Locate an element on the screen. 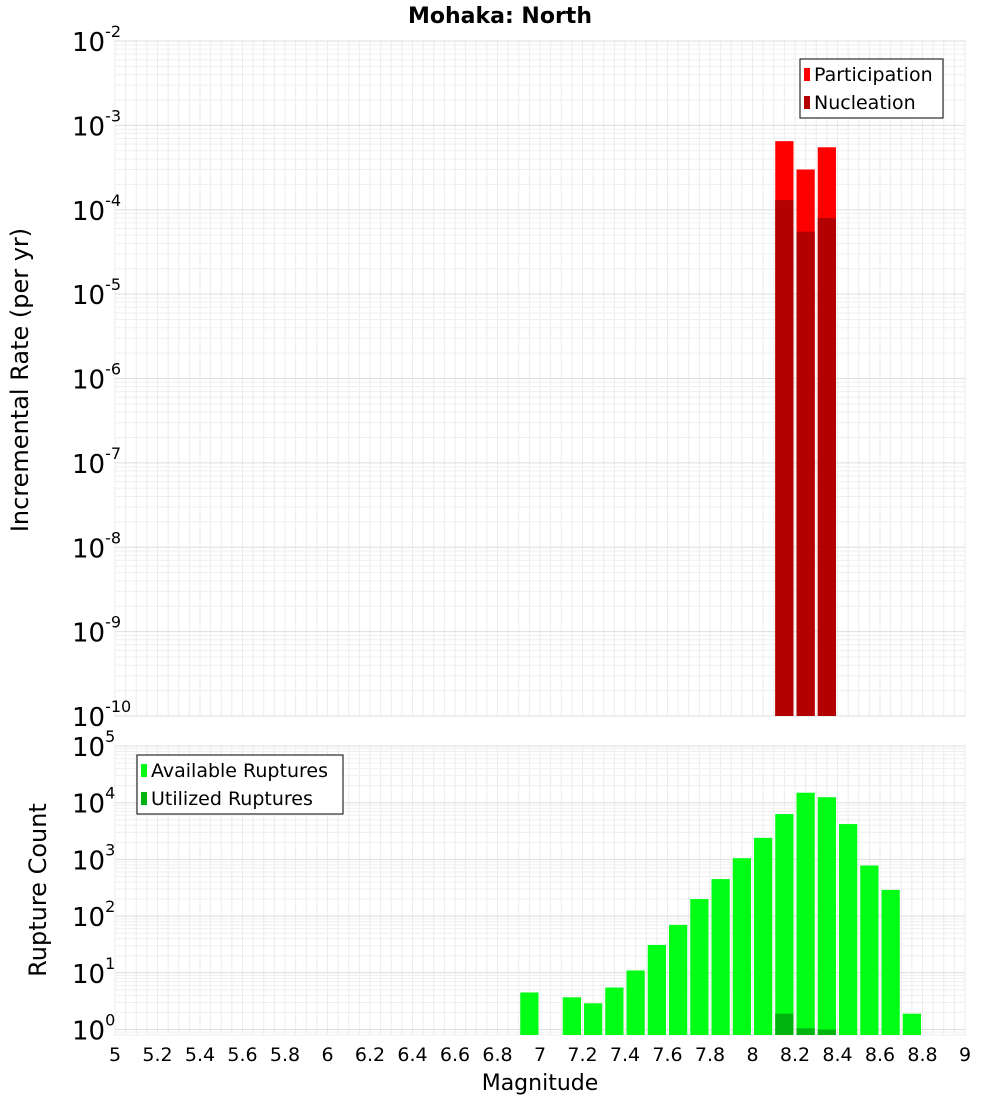 This screenshot has height=1100, width=1000. x-tick-label: 7.6 is located at coordinates (667, 1055).